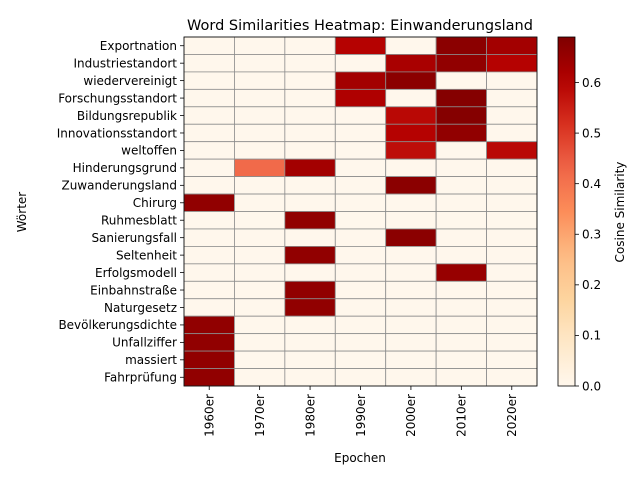 This screenshot has height=480, width=640. What do you see at coordinates (591, 336) in the screenshot?
I see `colorbar-tick-label: 0.1` at bounding box center [591, 336].